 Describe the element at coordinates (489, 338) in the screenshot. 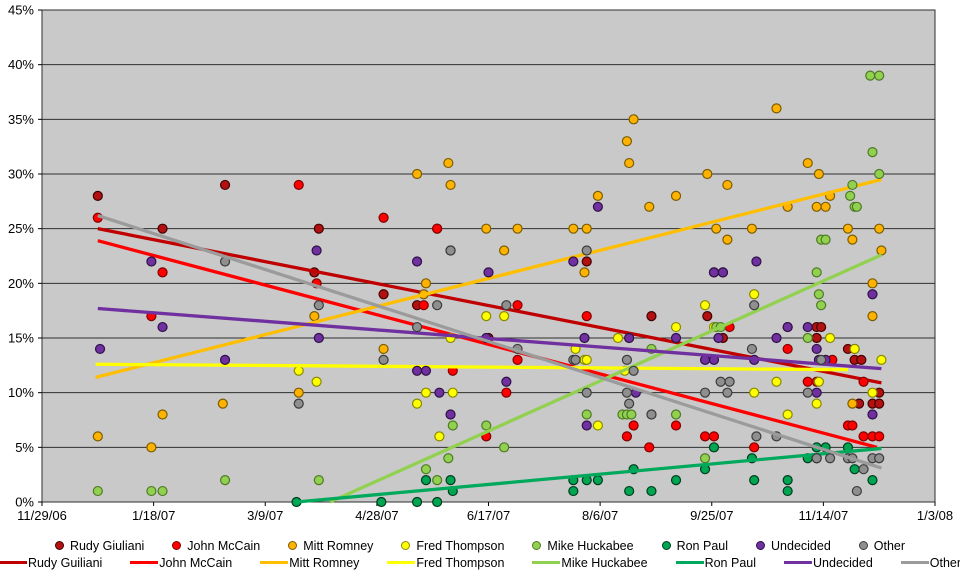

I see `trendline-undecided` at that location.